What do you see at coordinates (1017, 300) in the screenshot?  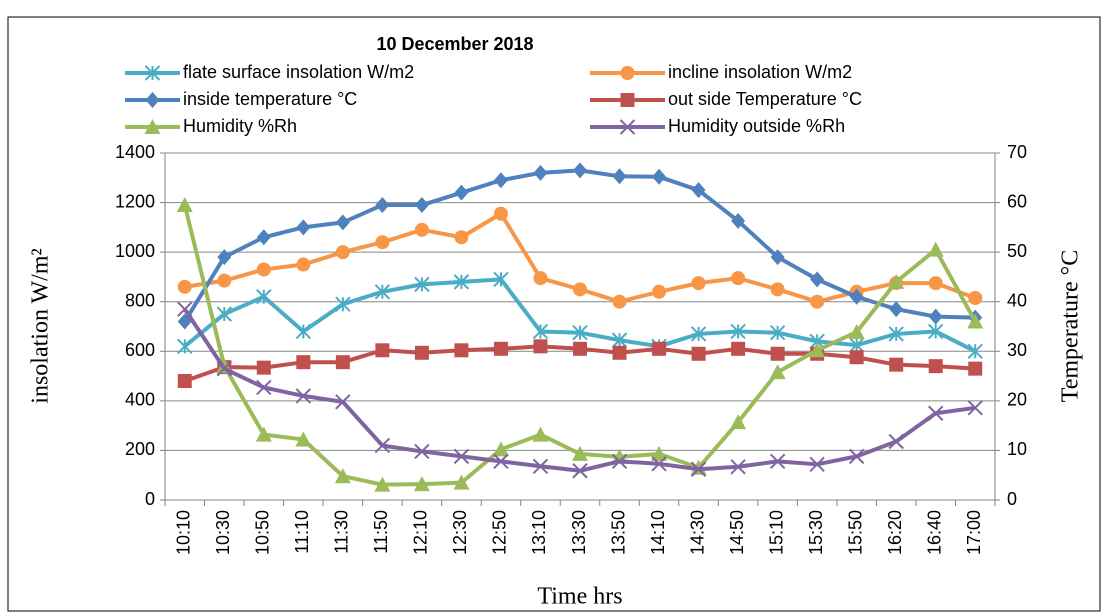 I see `y2-tick-label: 40` at bounding box center [1017, 300].